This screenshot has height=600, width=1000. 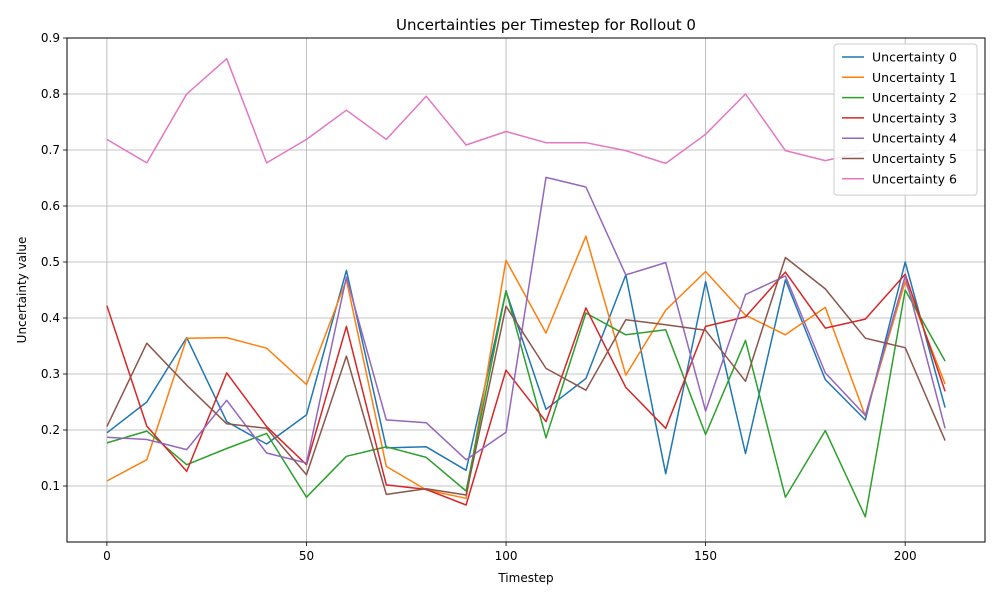 What do you see at coordinates (546, 25) in the screenshot?
I see `chart-title: Uncertainties per Timestep for Rollout 0` at bounding box center [546, 25].